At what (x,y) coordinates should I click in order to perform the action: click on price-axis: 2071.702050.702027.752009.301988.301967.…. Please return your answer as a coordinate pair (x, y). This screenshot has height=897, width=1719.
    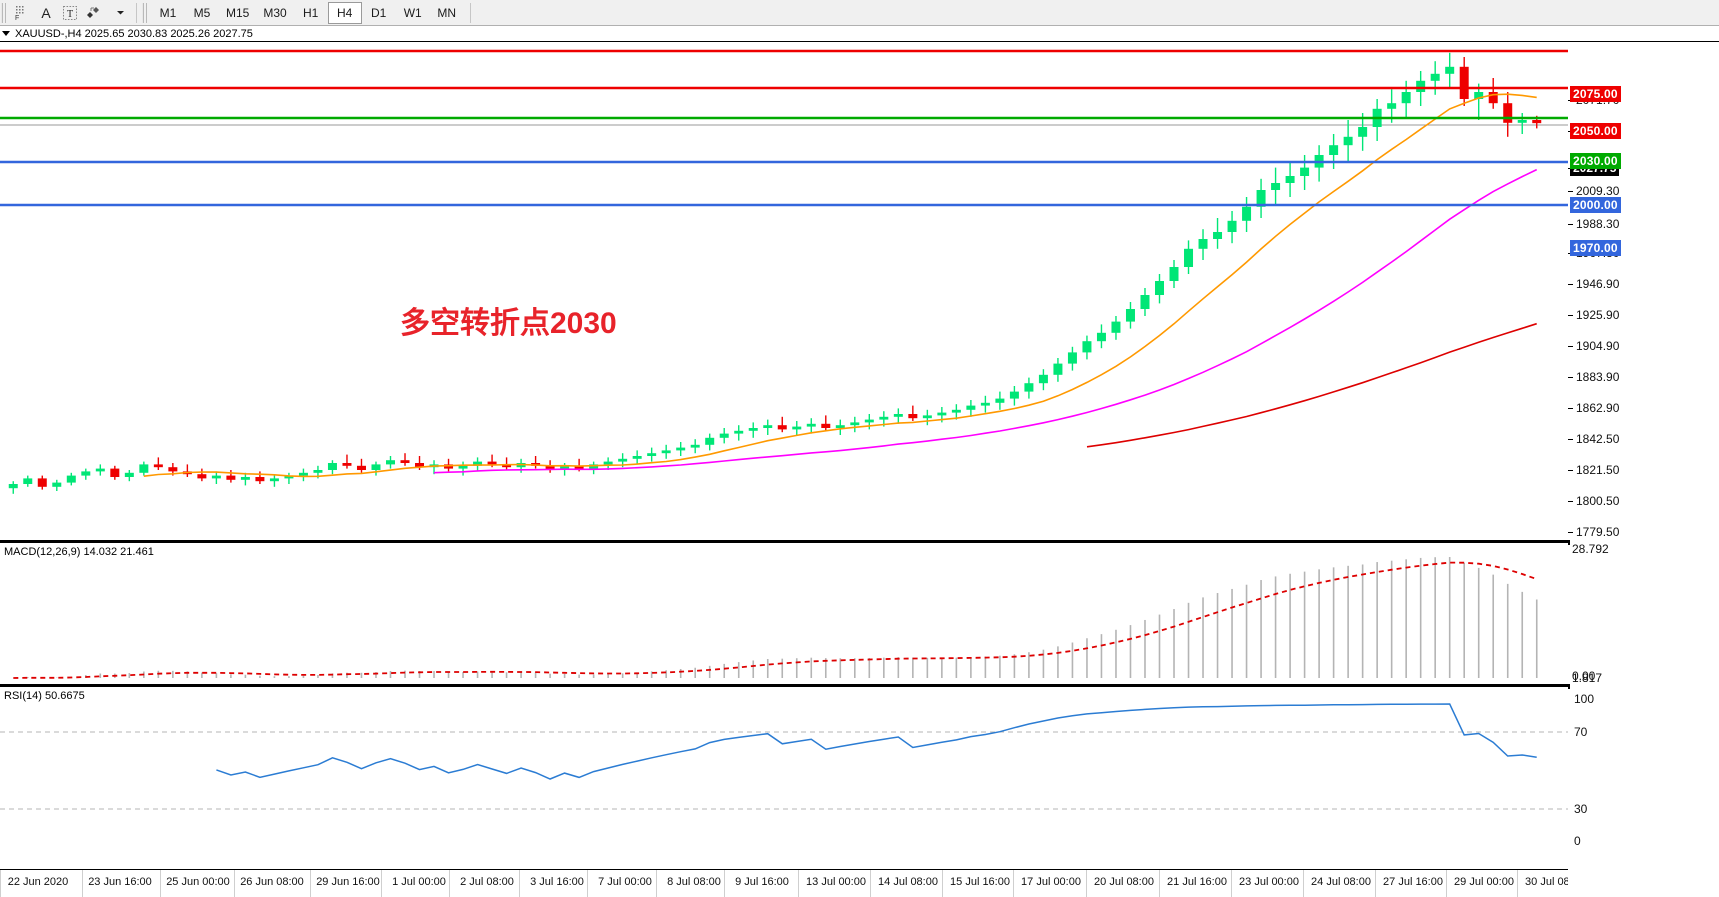
    Looking at the image, I should click on (1643, 315).